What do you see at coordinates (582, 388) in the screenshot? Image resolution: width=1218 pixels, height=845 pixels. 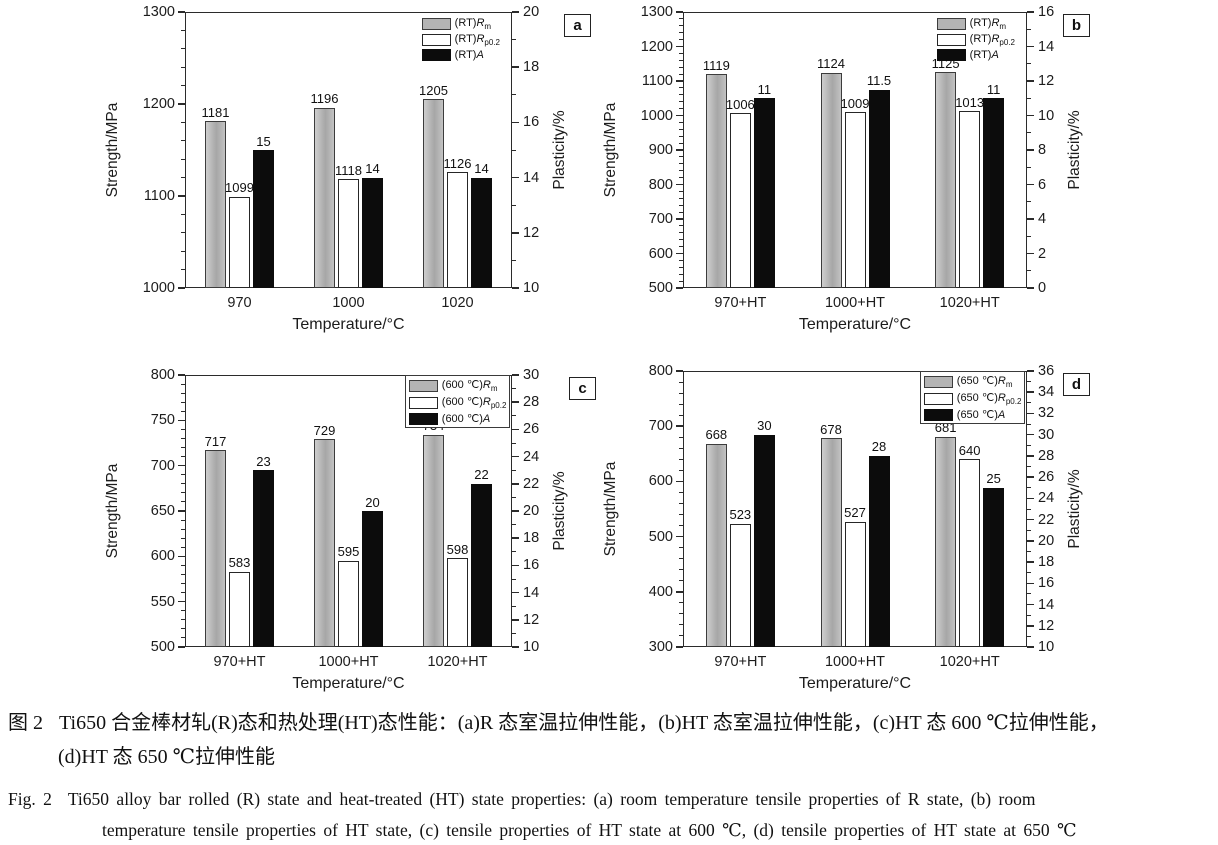 I see `panel-letter-c: c` at bounding box center [582, 388].